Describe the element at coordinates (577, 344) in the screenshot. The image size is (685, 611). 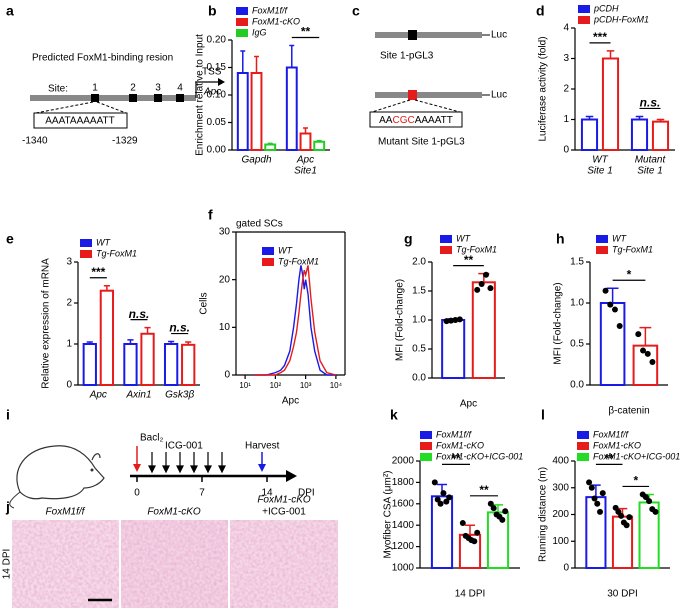
I see `y-tick-label: 0.5` at that location.